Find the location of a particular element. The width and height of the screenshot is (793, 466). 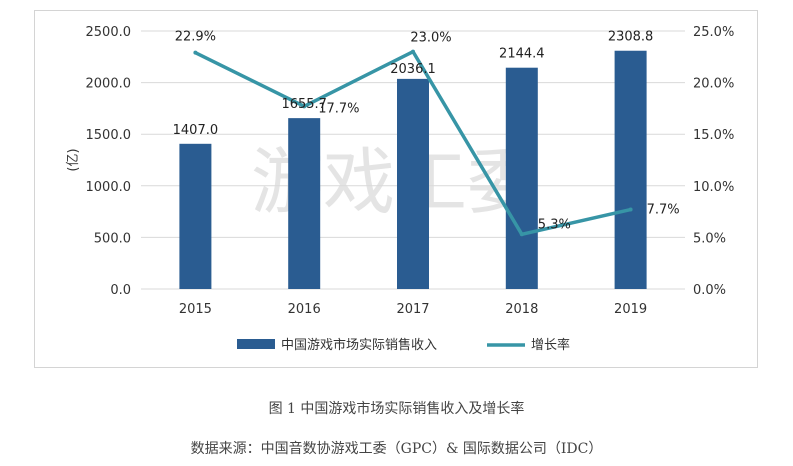

y2-axis-tick-label: 10.0% is located at coordinates (713, 187).